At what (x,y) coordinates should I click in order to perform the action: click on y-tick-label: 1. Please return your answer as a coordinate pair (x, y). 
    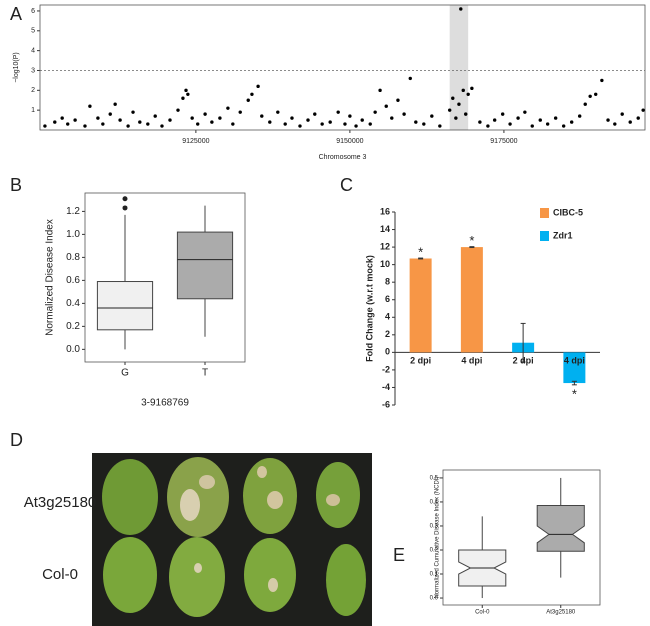
    Looking at the image, I should click on (33, 110).